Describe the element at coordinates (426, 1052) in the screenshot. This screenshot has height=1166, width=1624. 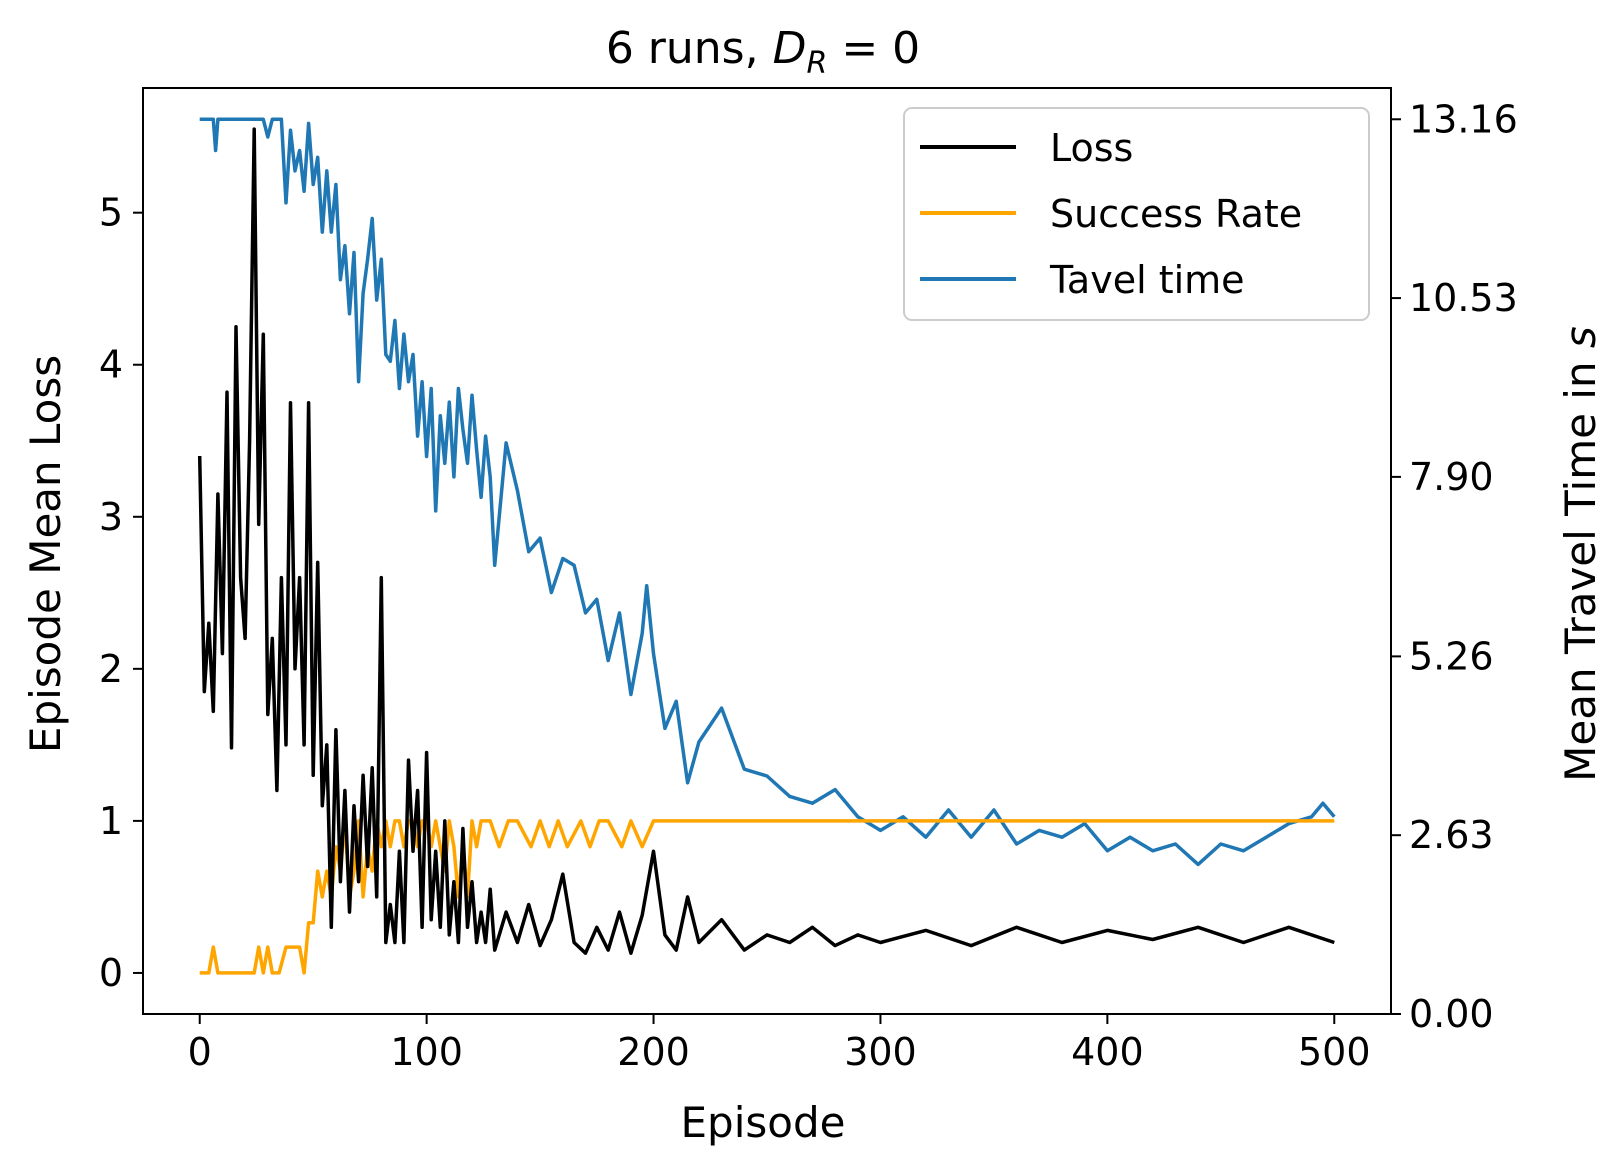
I see `x-tick-label: 100` at that location.